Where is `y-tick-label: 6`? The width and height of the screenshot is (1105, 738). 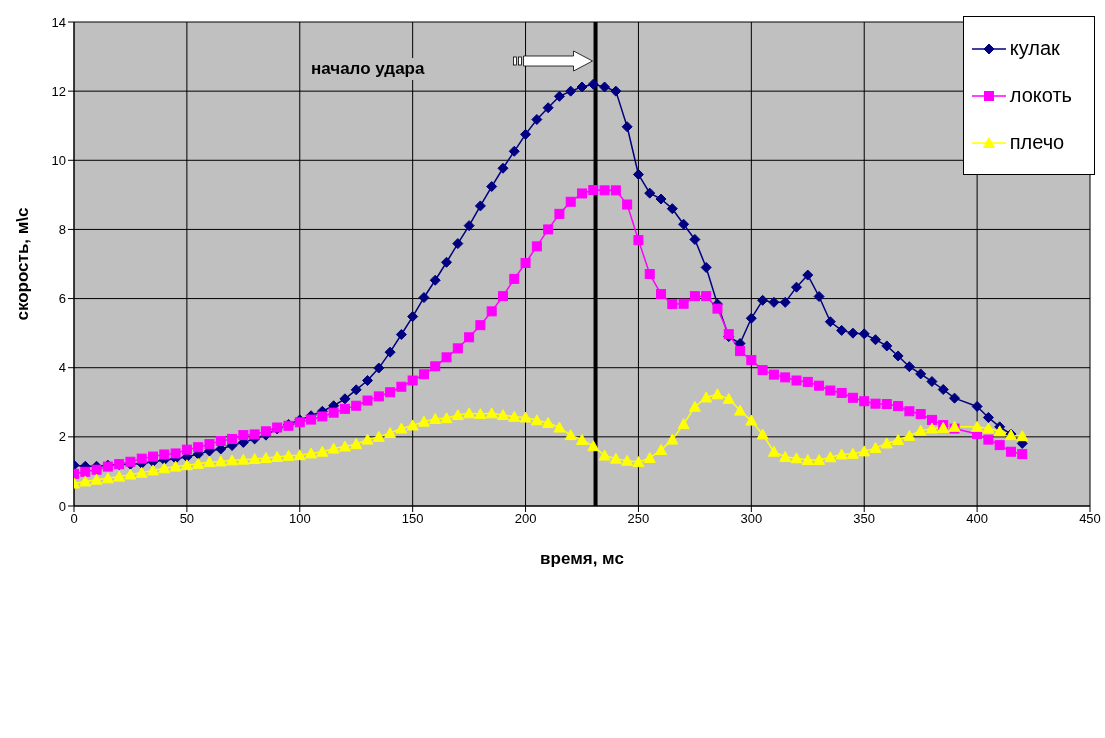
y-tick-label: 6 is located at coordinates (62, 299).